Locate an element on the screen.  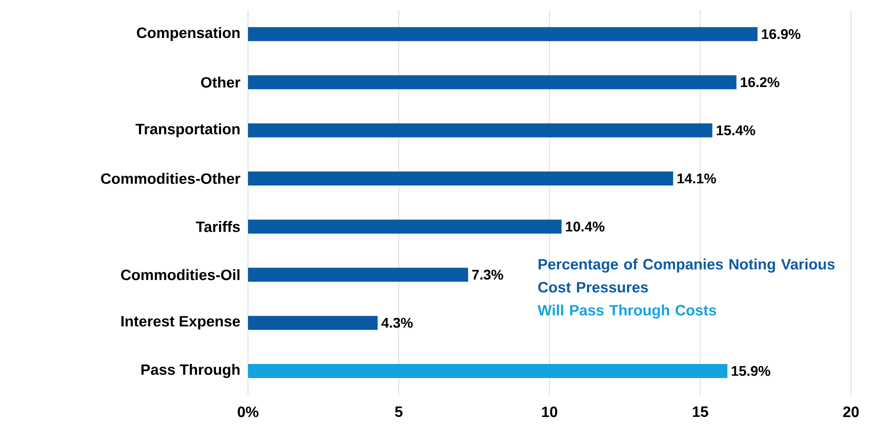
data-label: 15.4% is located at coordinates (736, 130).